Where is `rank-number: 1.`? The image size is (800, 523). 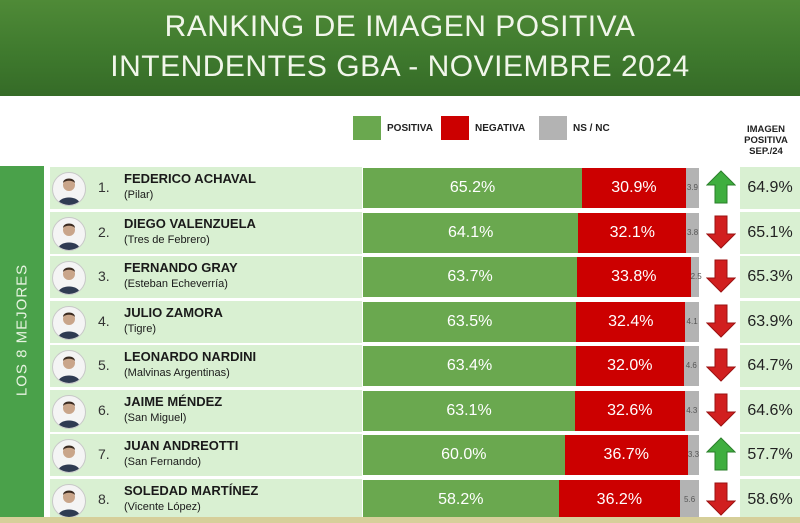
rank-number: 1. is located at coordinates (104, 187).